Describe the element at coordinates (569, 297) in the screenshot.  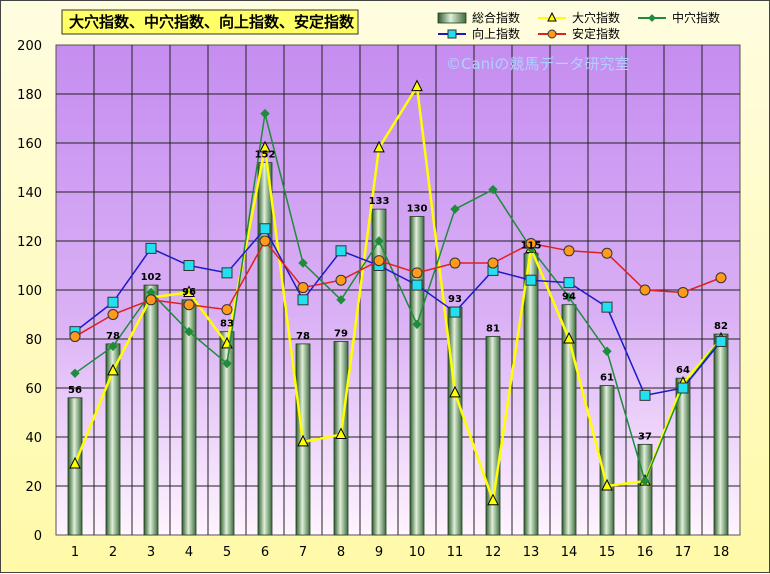
I see `bar-data-label: 94` at that location.